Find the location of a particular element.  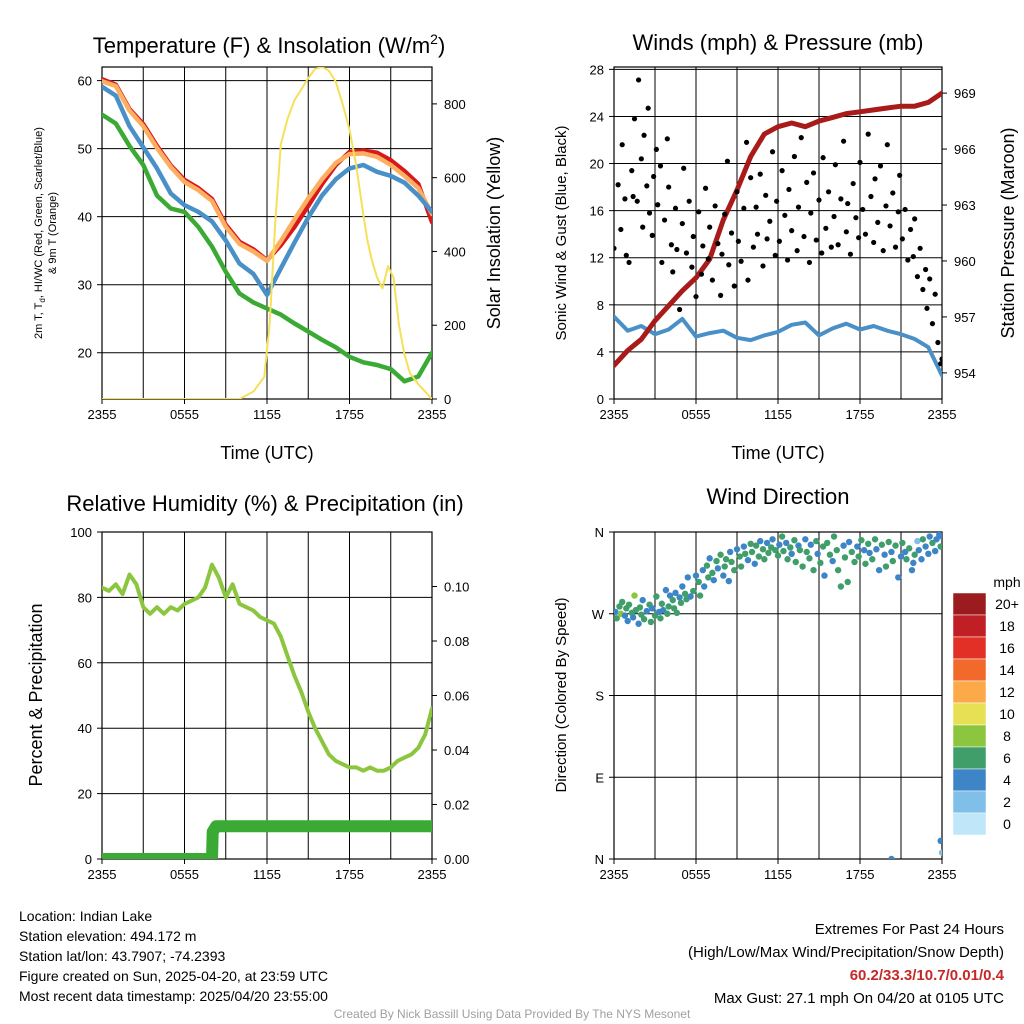

y-tick-label: 20 is located at coordinates (597, 164).